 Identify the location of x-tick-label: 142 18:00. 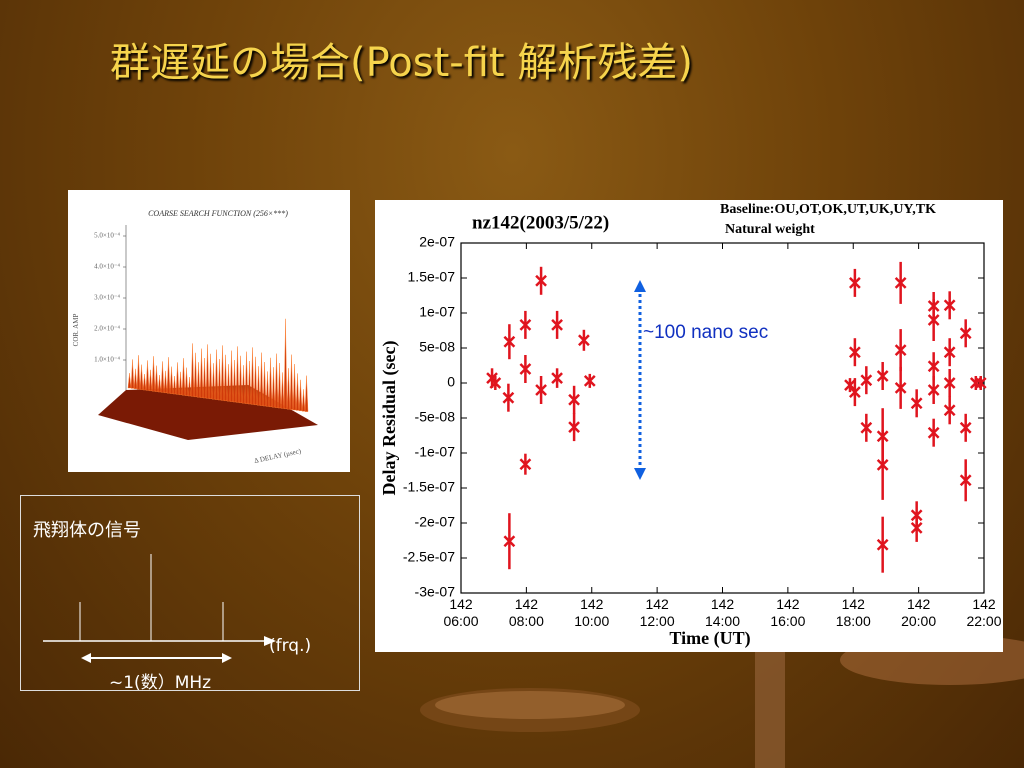
(853, 612).